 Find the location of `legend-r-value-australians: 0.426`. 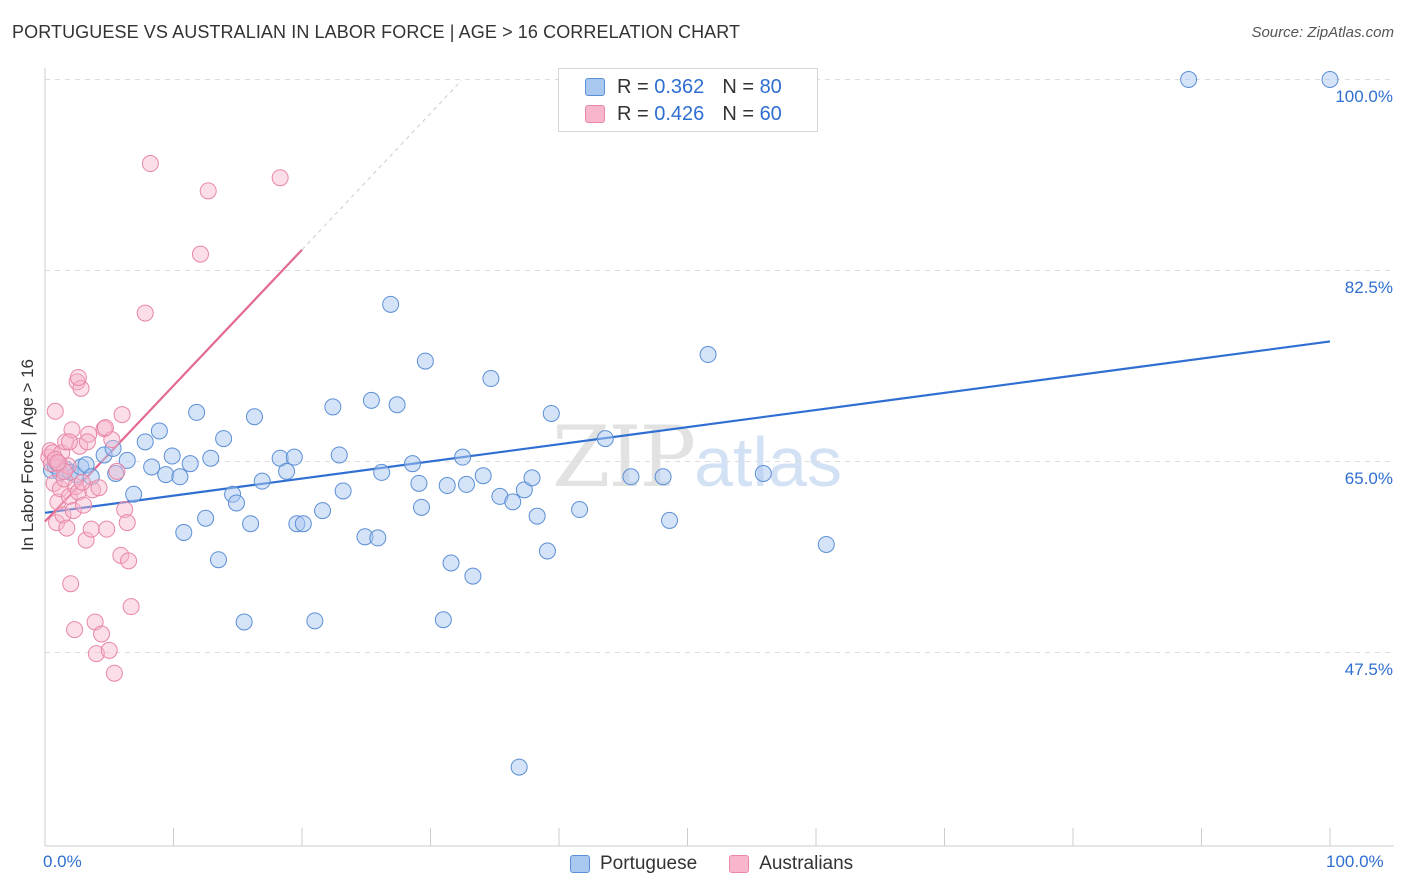

legend-r-value-australians: 0.426 is located at coordinates (679, 113).